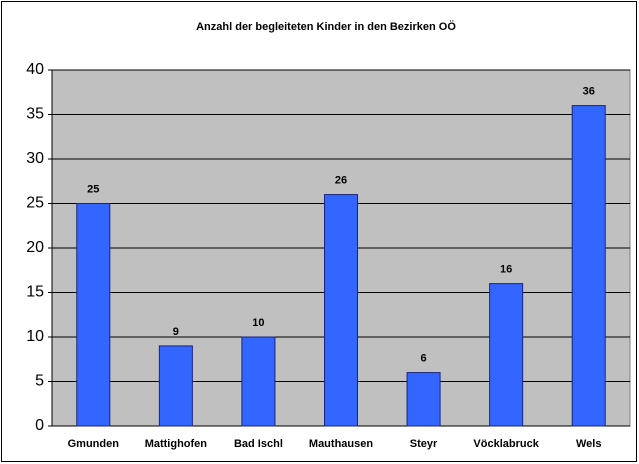  I want to click on y-tick-label: 25, so click(35, 203).